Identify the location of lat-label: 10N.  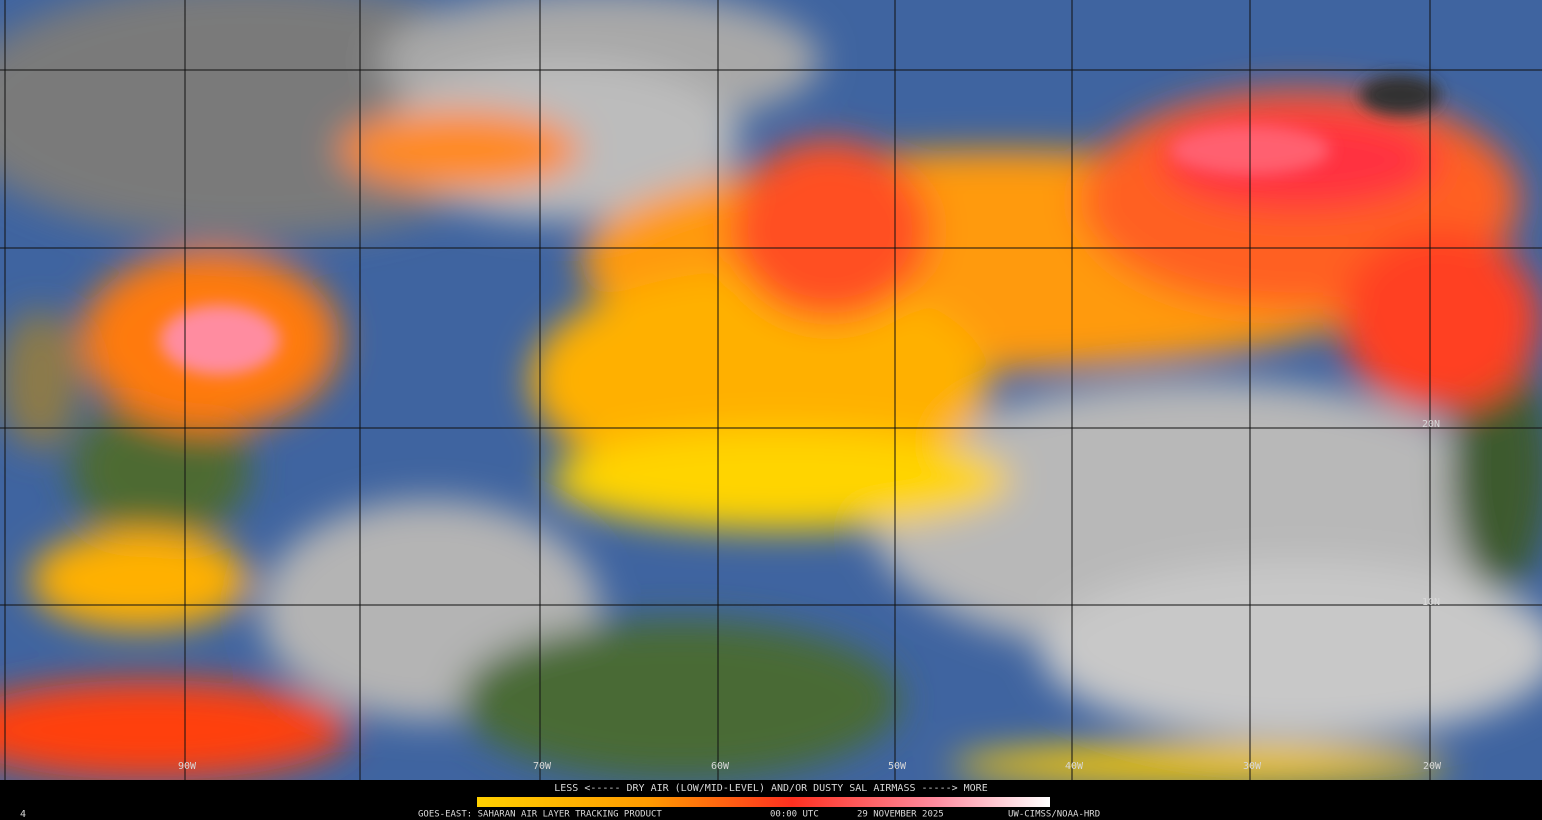
(1431, 602).